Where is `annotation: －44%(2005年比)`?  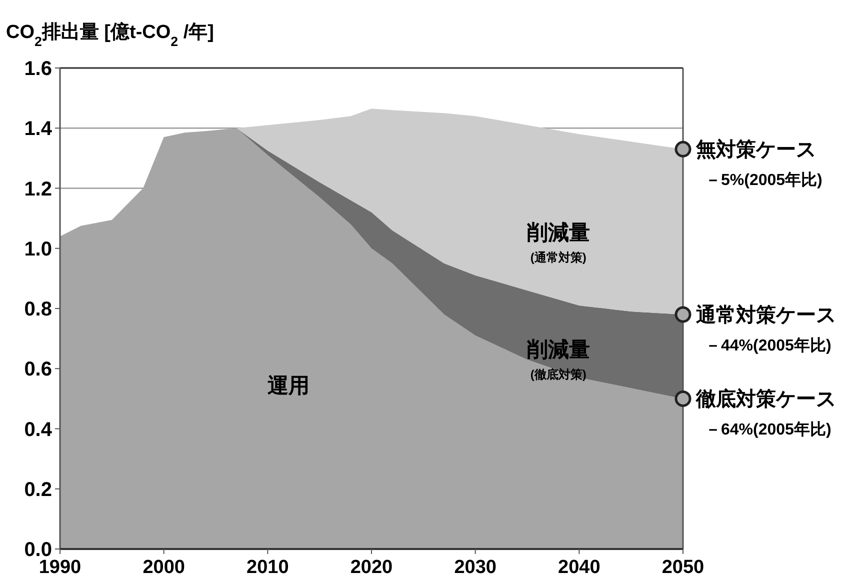
annotation: －44%(2005年比) is located at coordinates (768, 346).